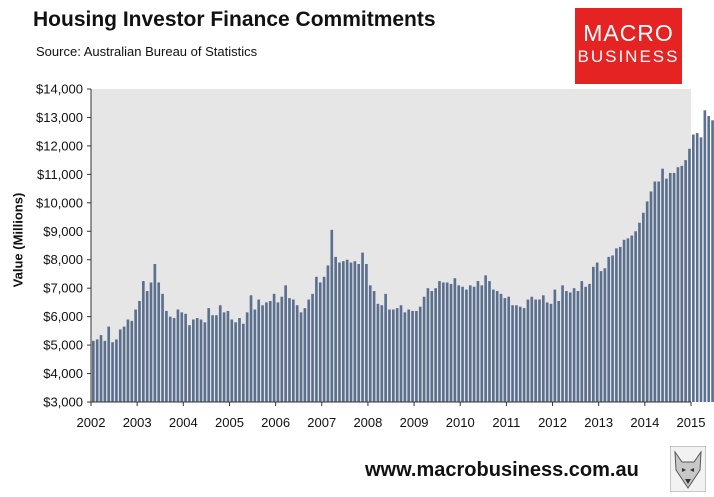  I want to click on website-url: www.macrobusiness.com.au, so click(502, 470).